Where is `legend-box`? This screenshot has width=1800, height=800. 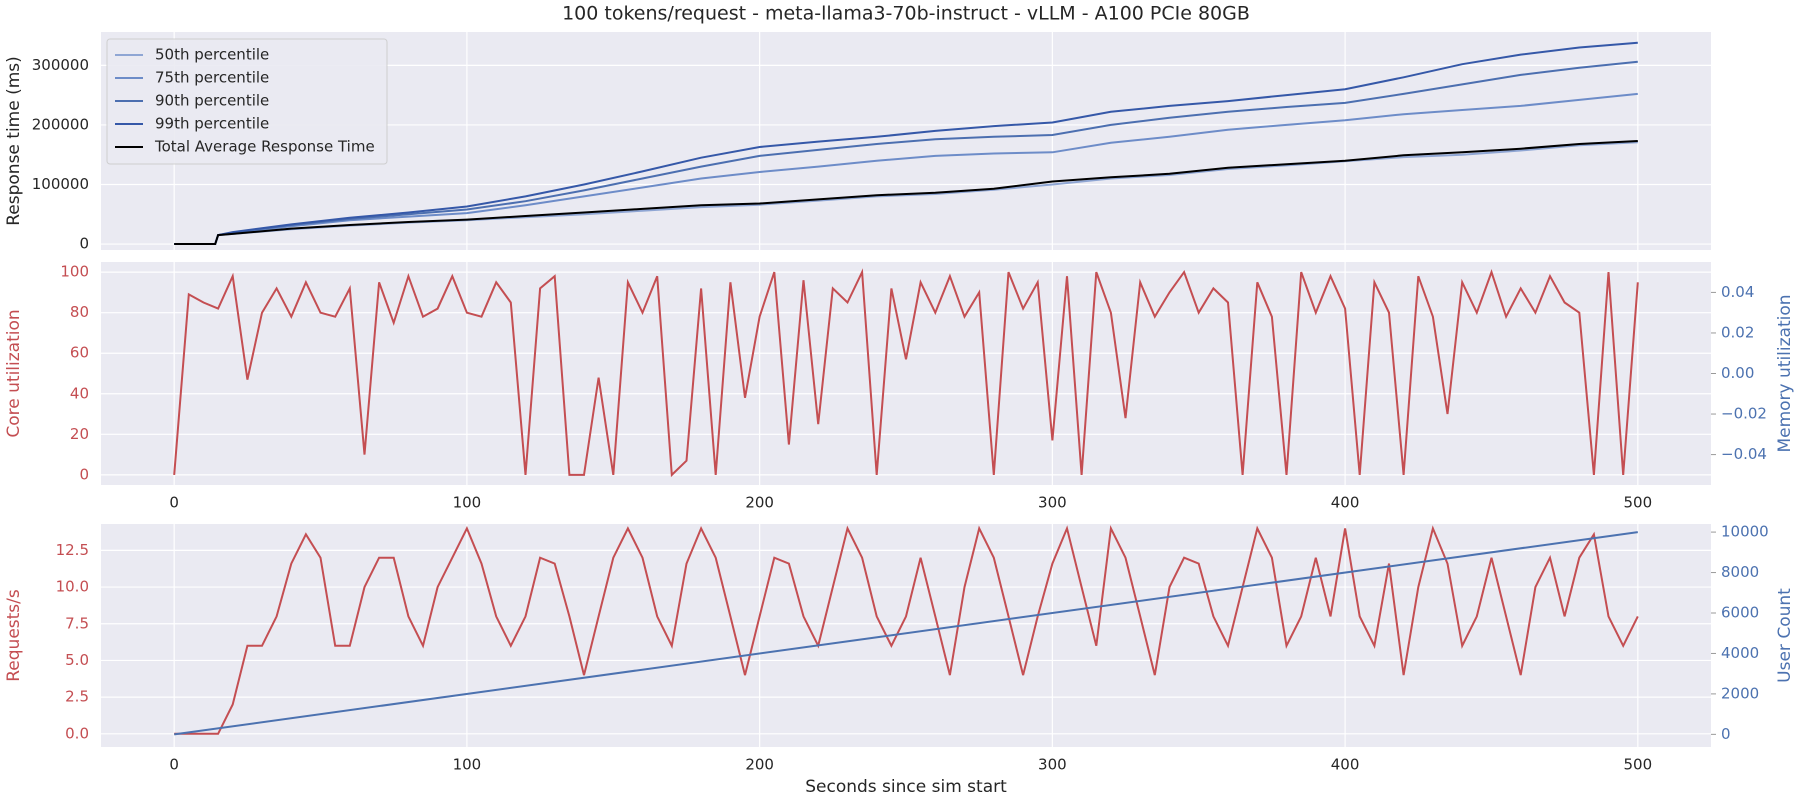
legend-box is located at coordinates (247, 101).